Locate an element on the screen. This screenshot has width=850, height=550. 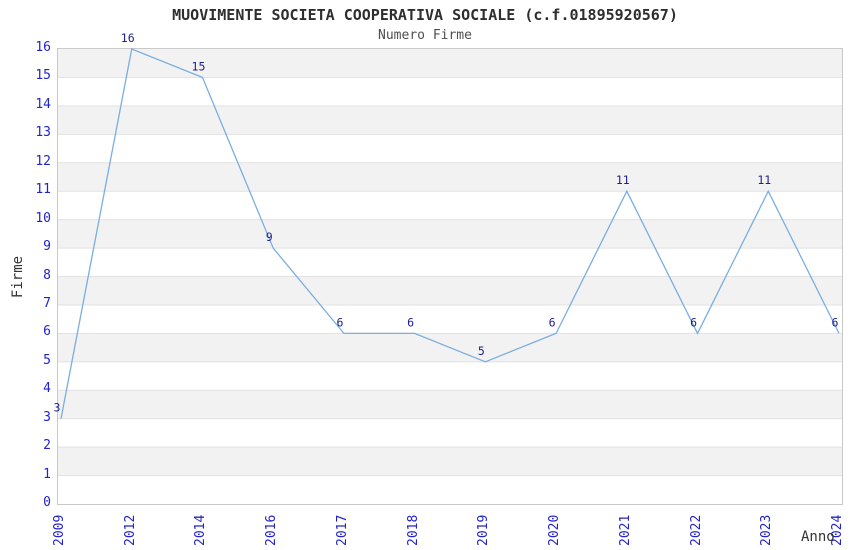
data-label: 15 is located at coordinates (199, 66).